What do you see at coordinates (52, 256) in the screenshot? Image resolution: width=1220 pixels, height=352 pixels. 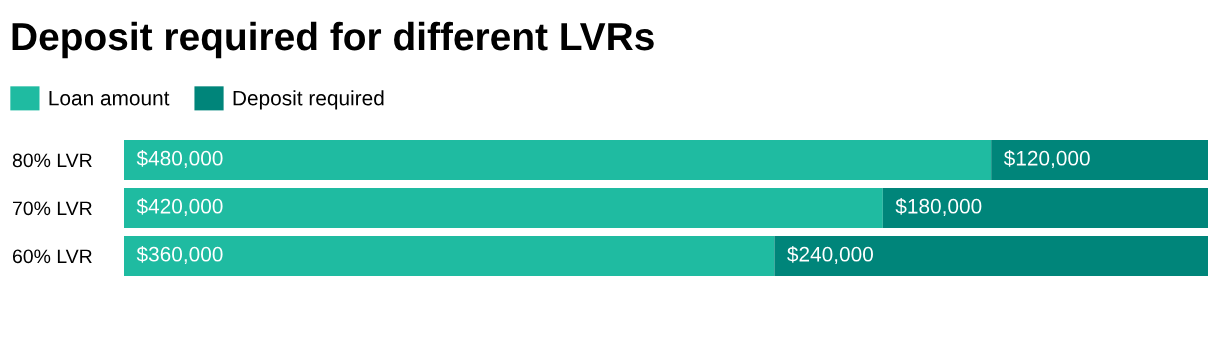 I see `y-tick-label: 60% LVR` at bounding box center [52, 256].